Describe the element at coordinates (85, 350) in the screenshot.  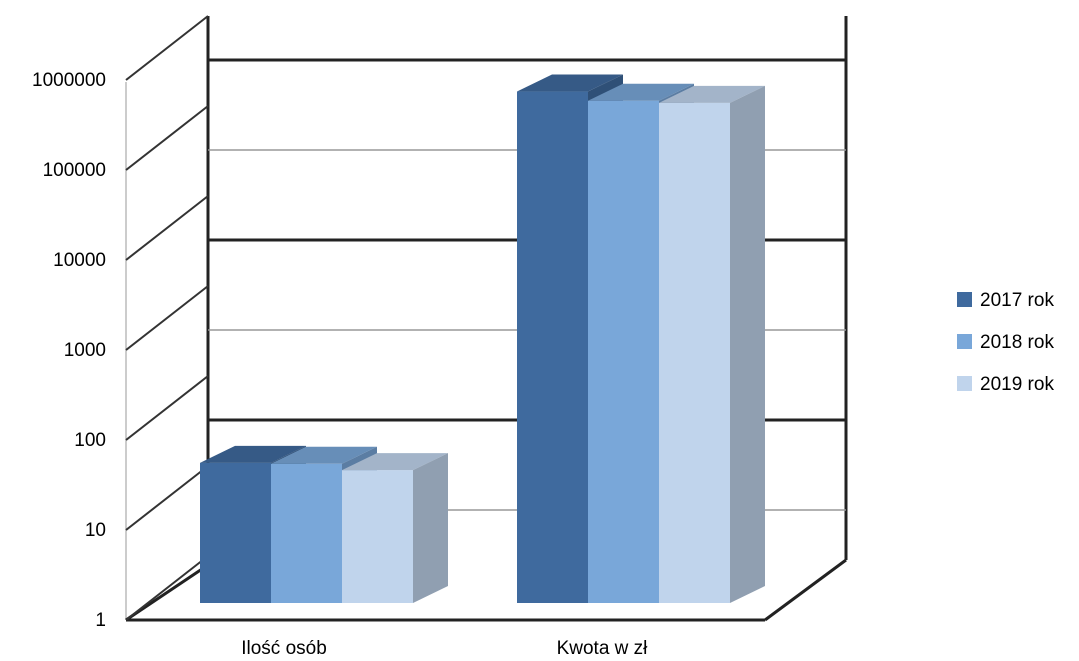
I see `y-tick-label: 1000` at that location.